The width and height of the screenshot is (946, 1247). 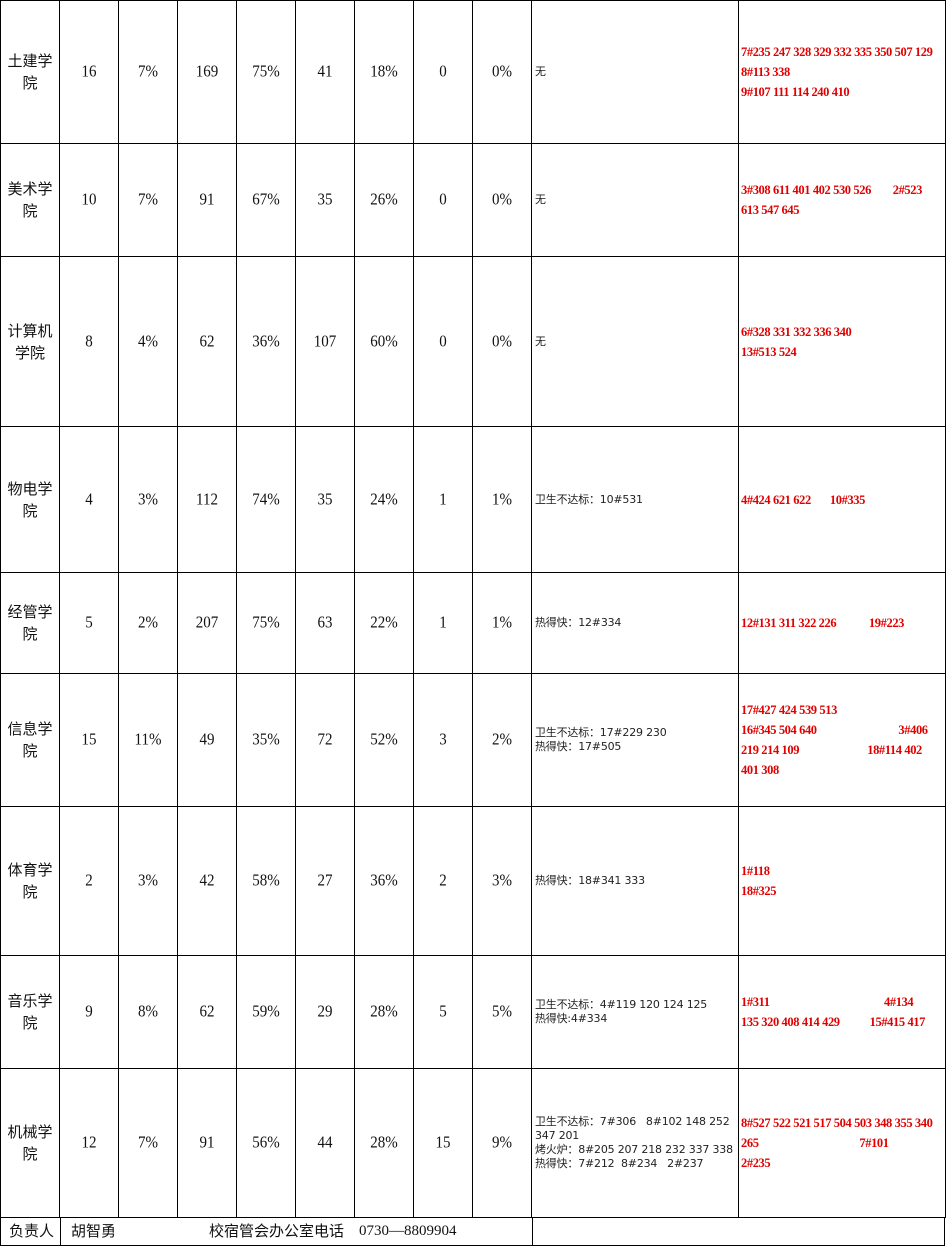 I want to click on stat-cell-c2: 8%, so click(x=148, y=1012).